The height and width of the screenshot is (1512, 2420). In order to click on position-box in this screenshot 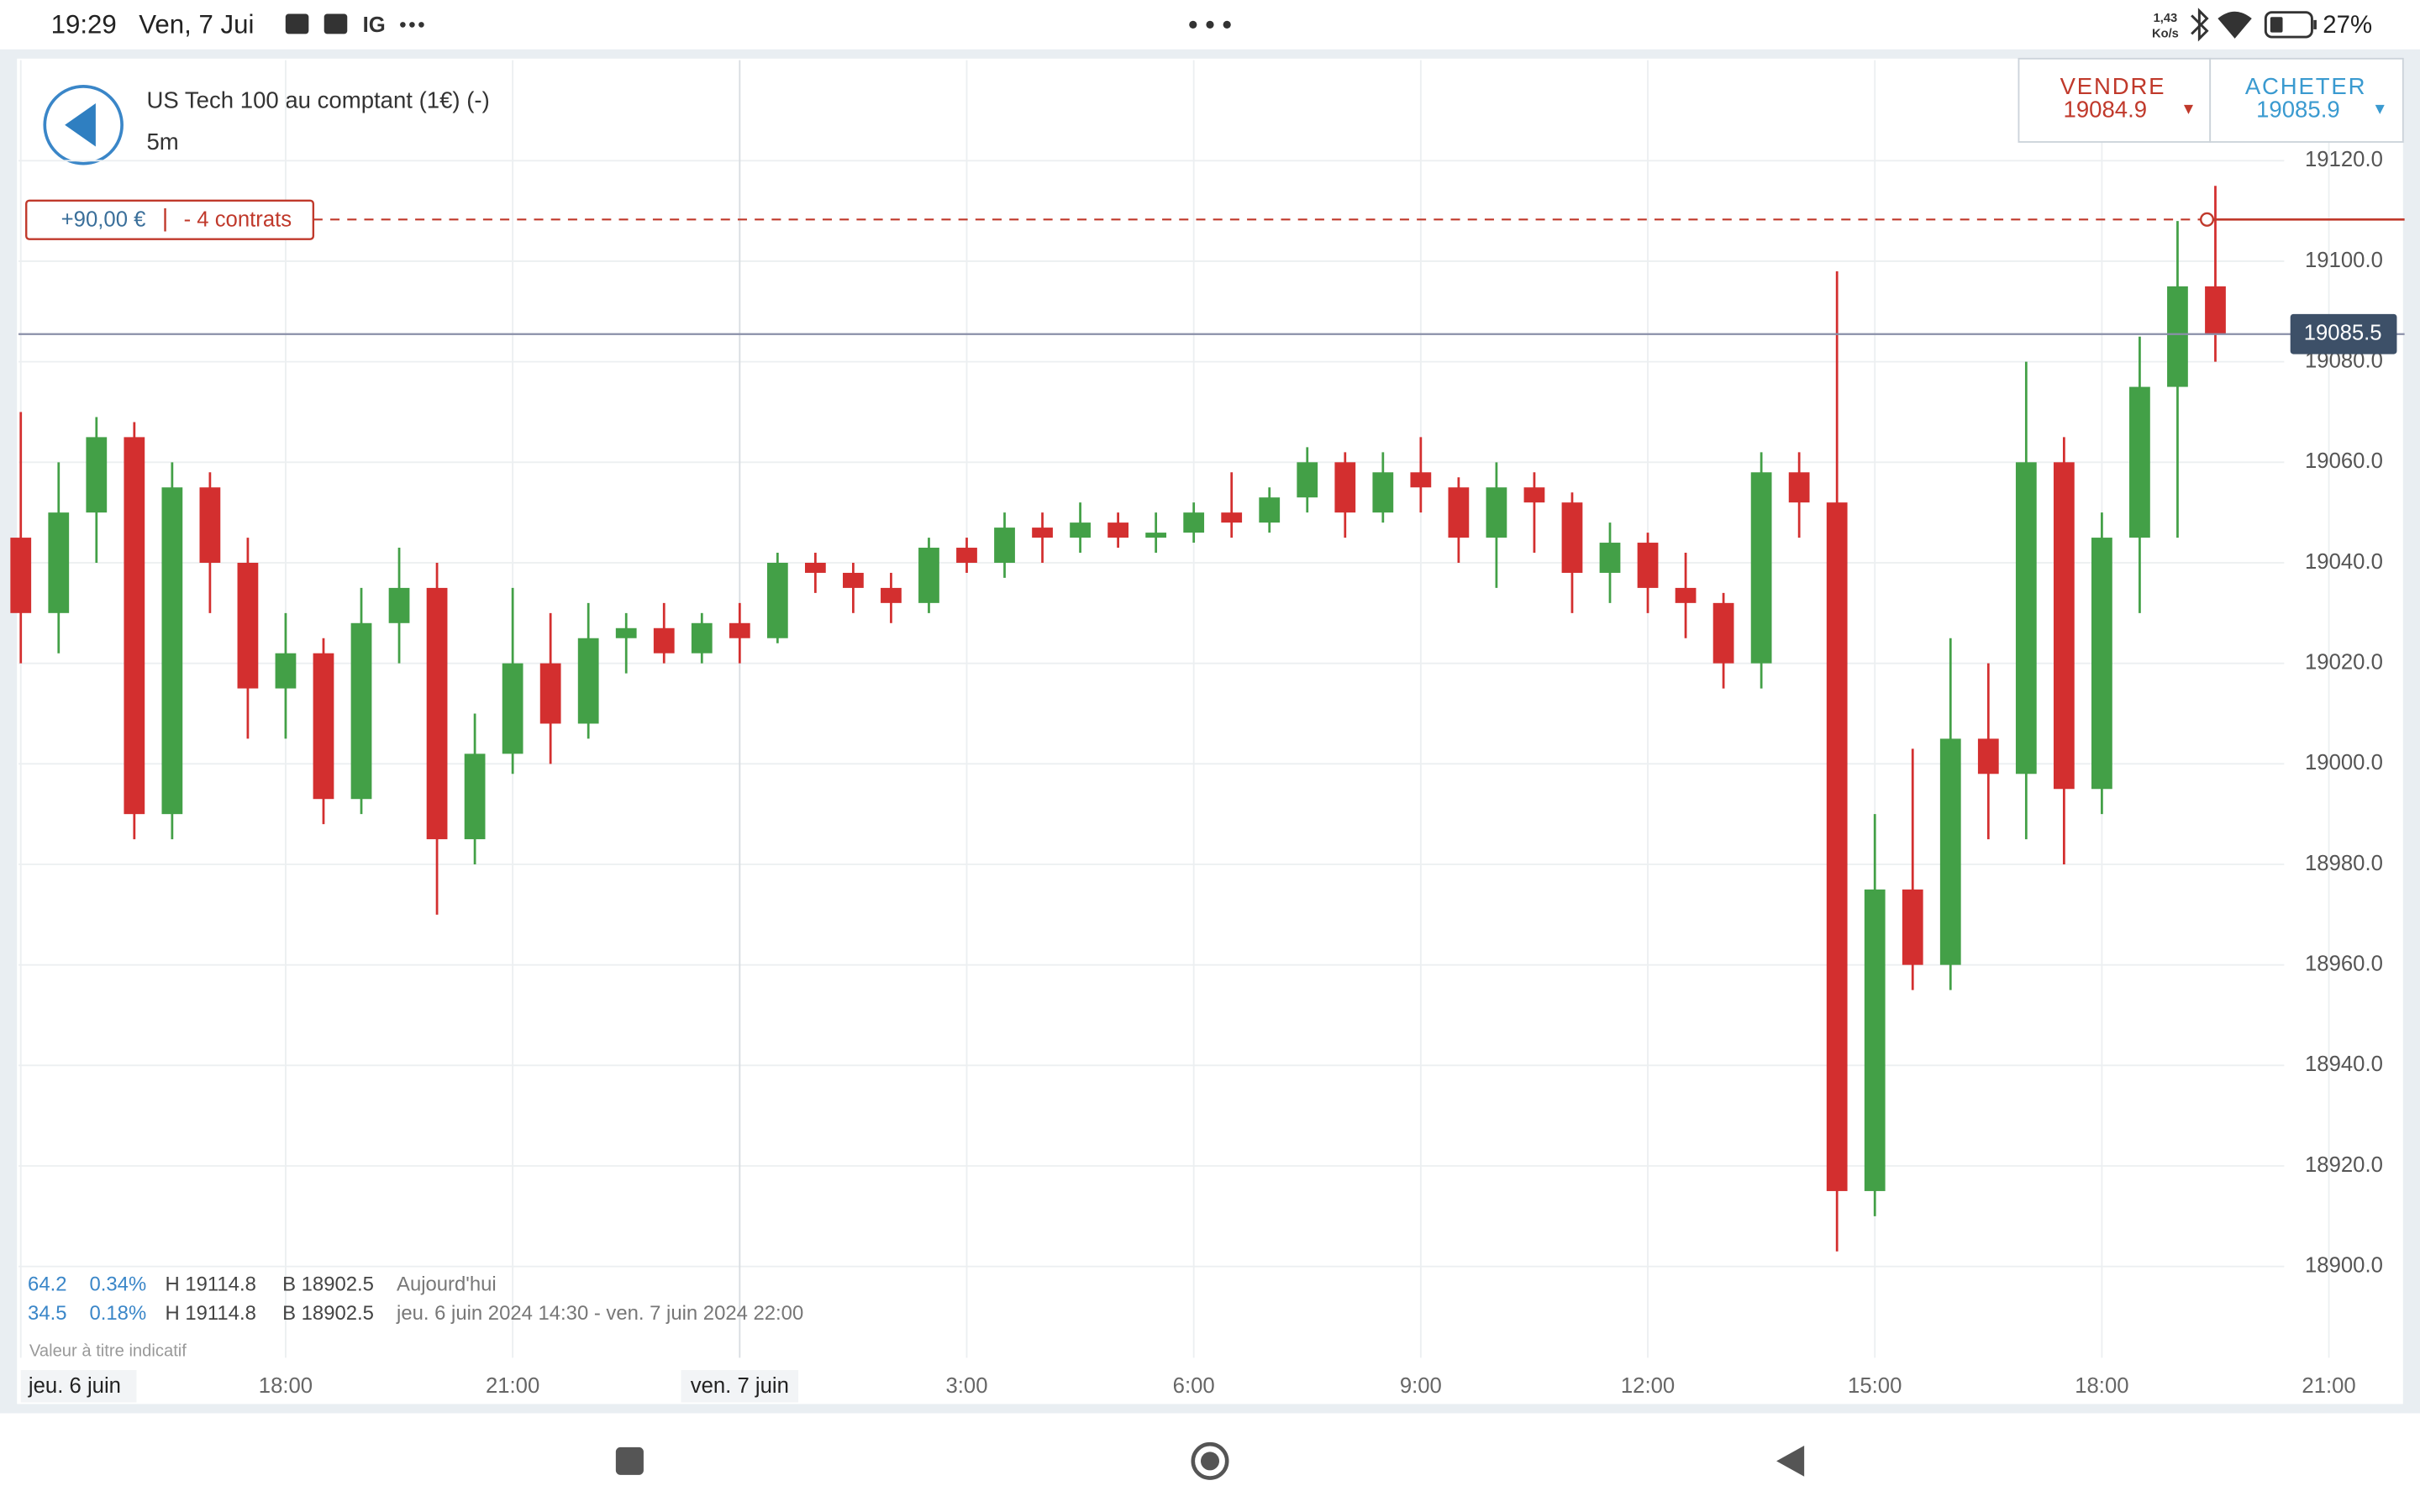, I will do `click(170, 219)`.